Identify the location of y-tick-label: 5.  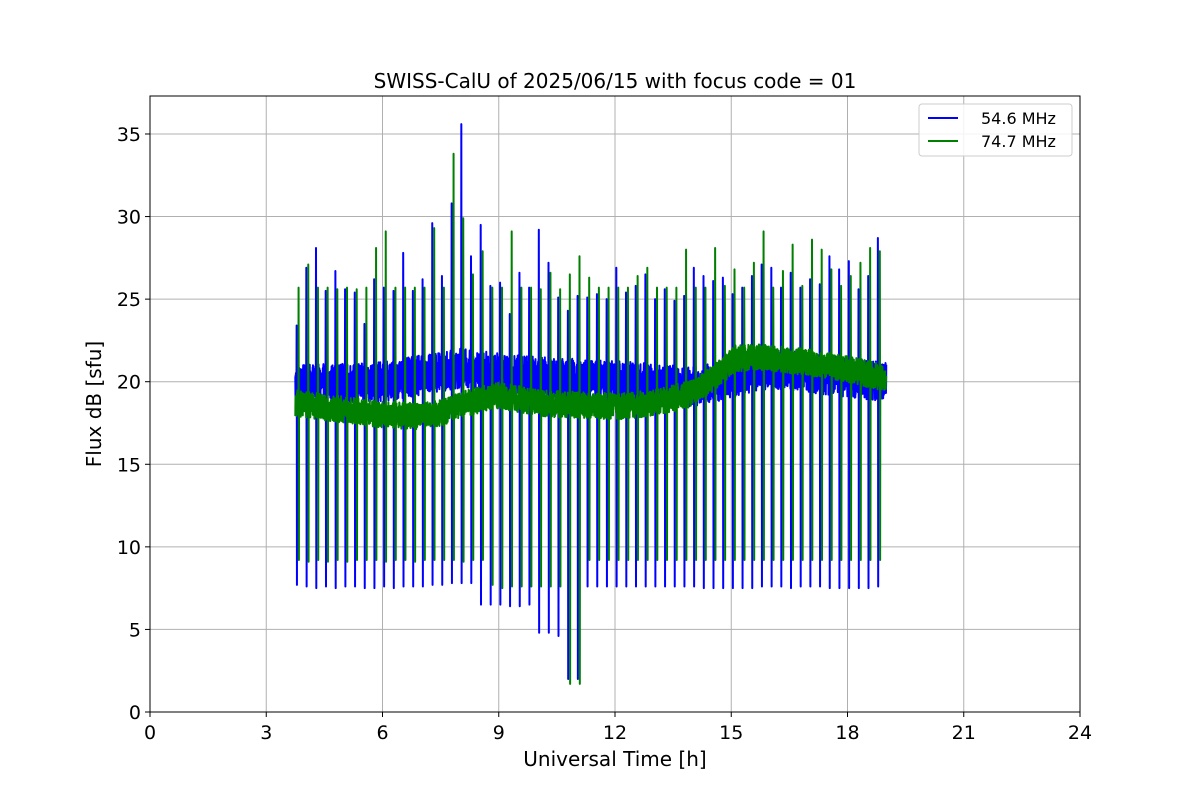
(135, 630).